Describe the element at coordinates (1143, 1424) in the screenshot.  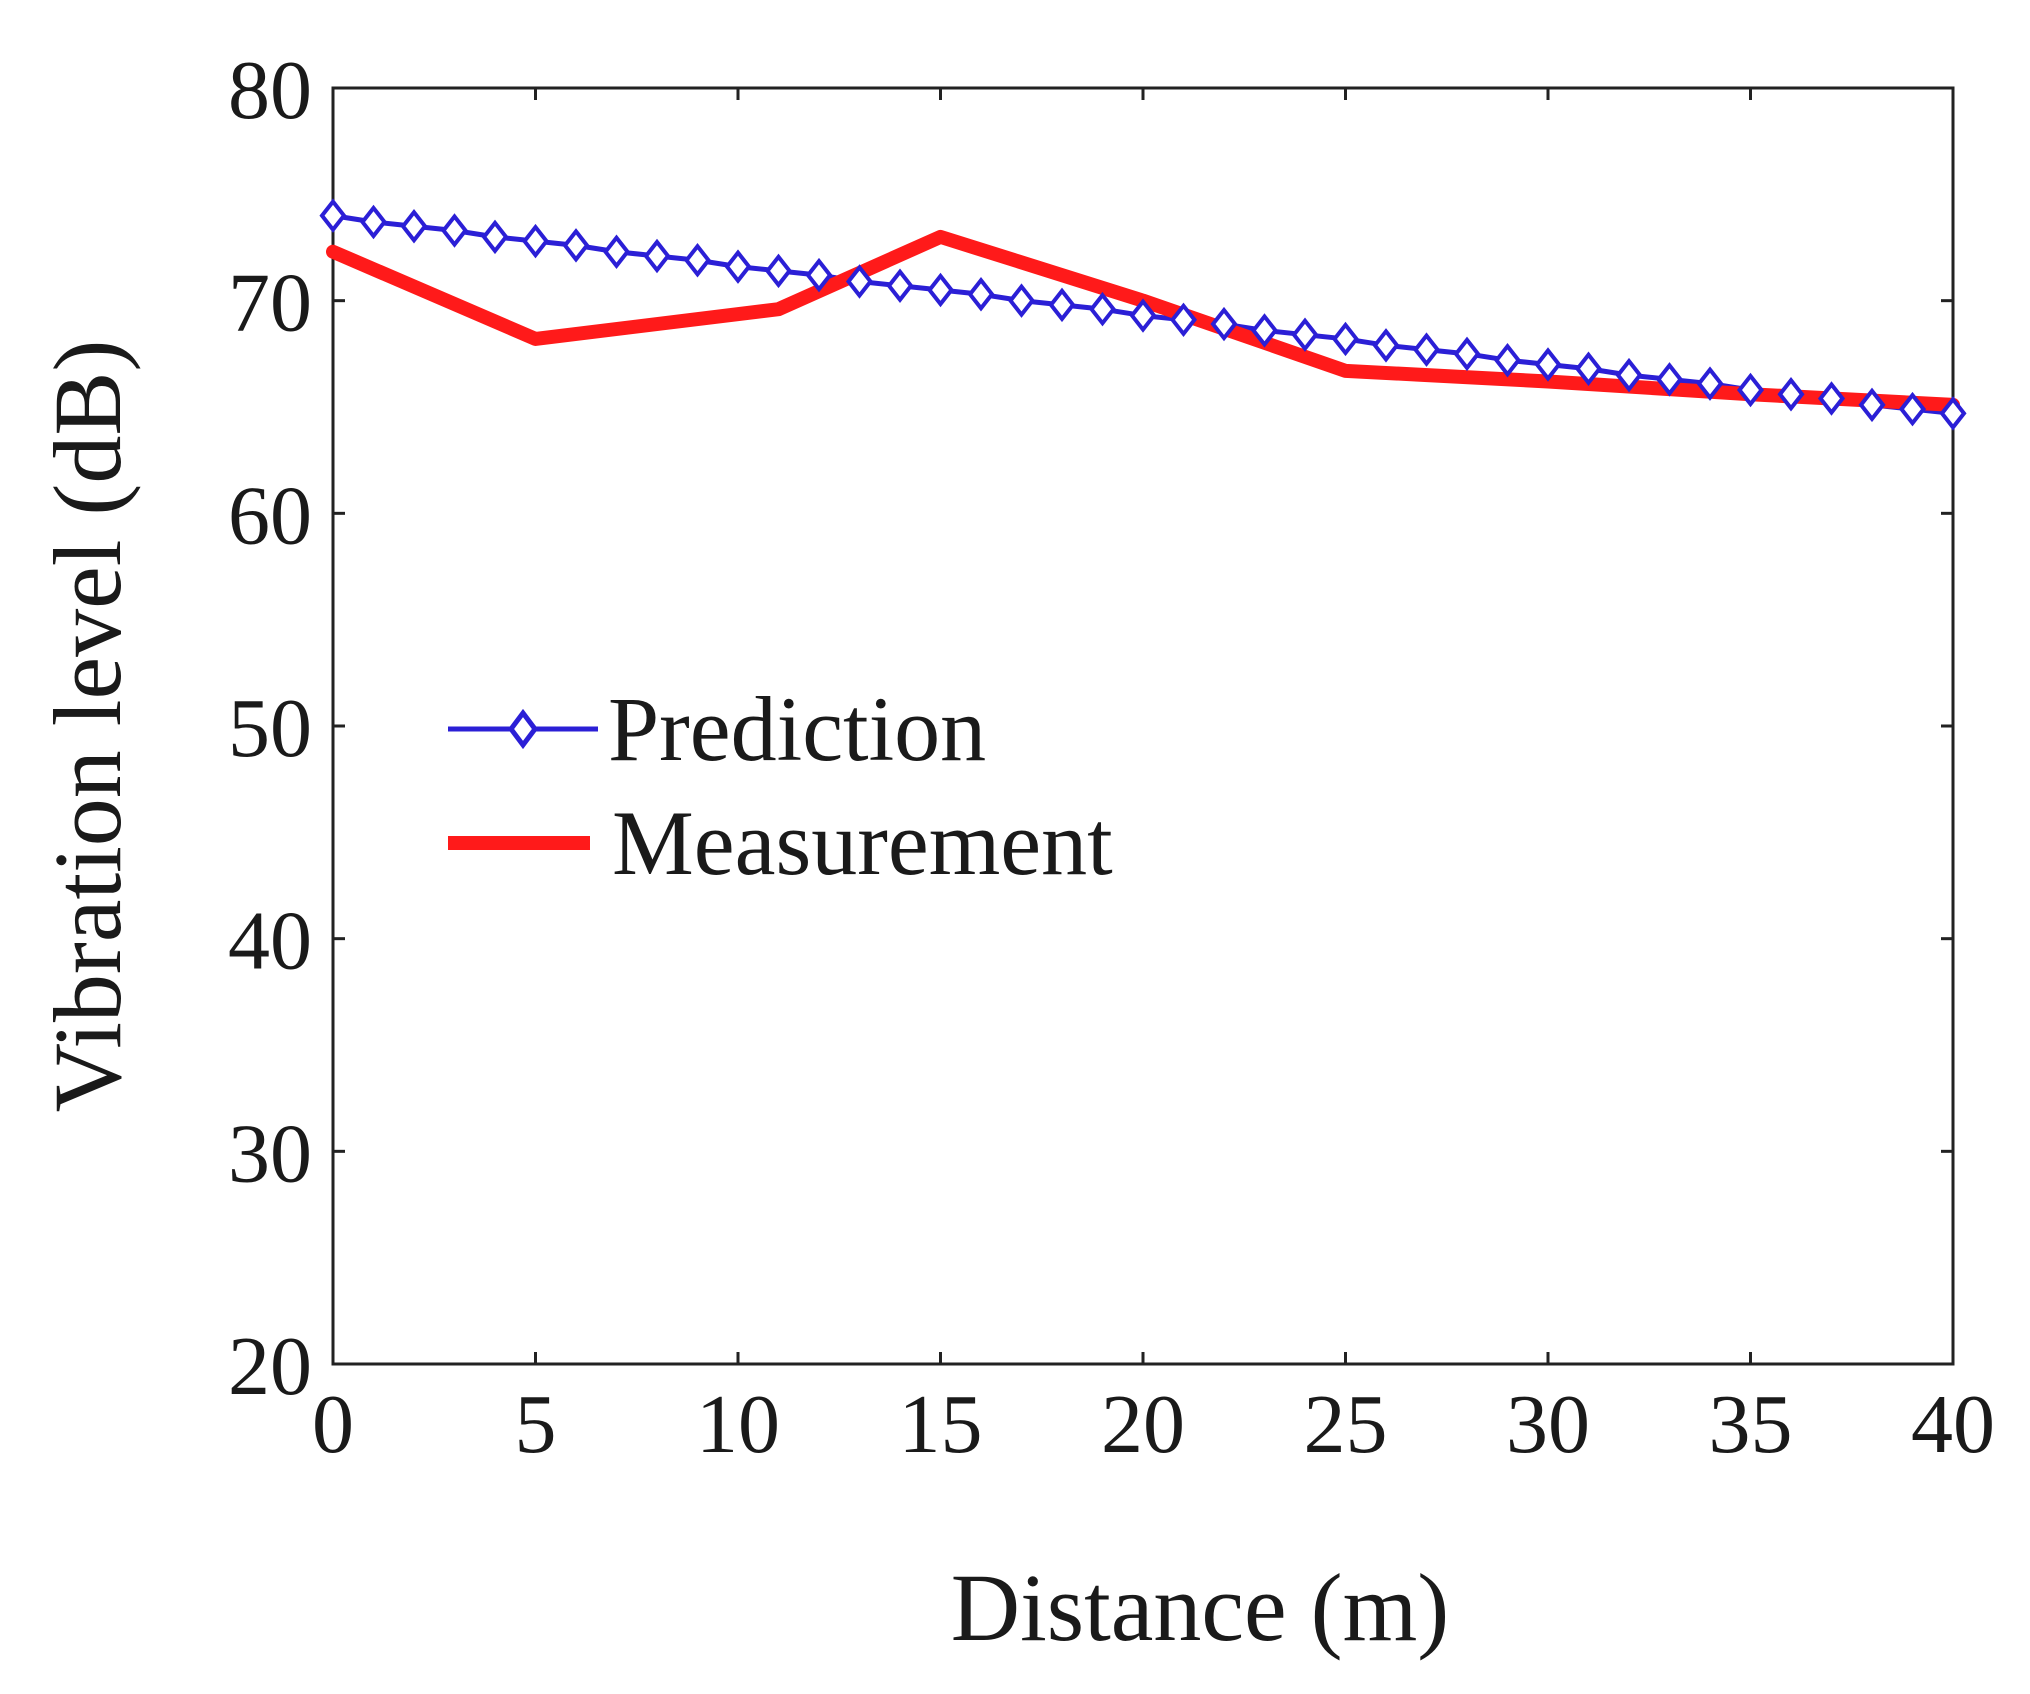
I see `x-tick-label-4: 20` at that location.